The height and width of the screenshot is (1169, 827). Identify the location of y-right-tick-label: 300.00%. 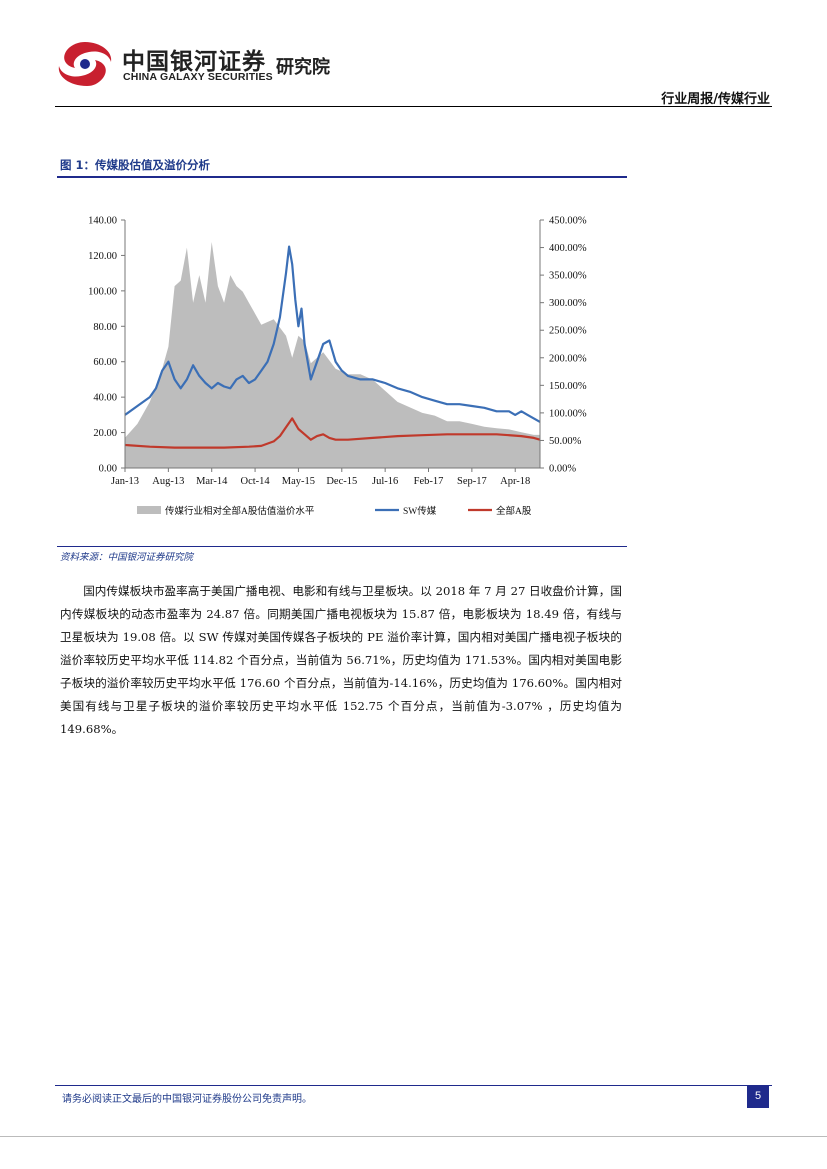
(568, 303).